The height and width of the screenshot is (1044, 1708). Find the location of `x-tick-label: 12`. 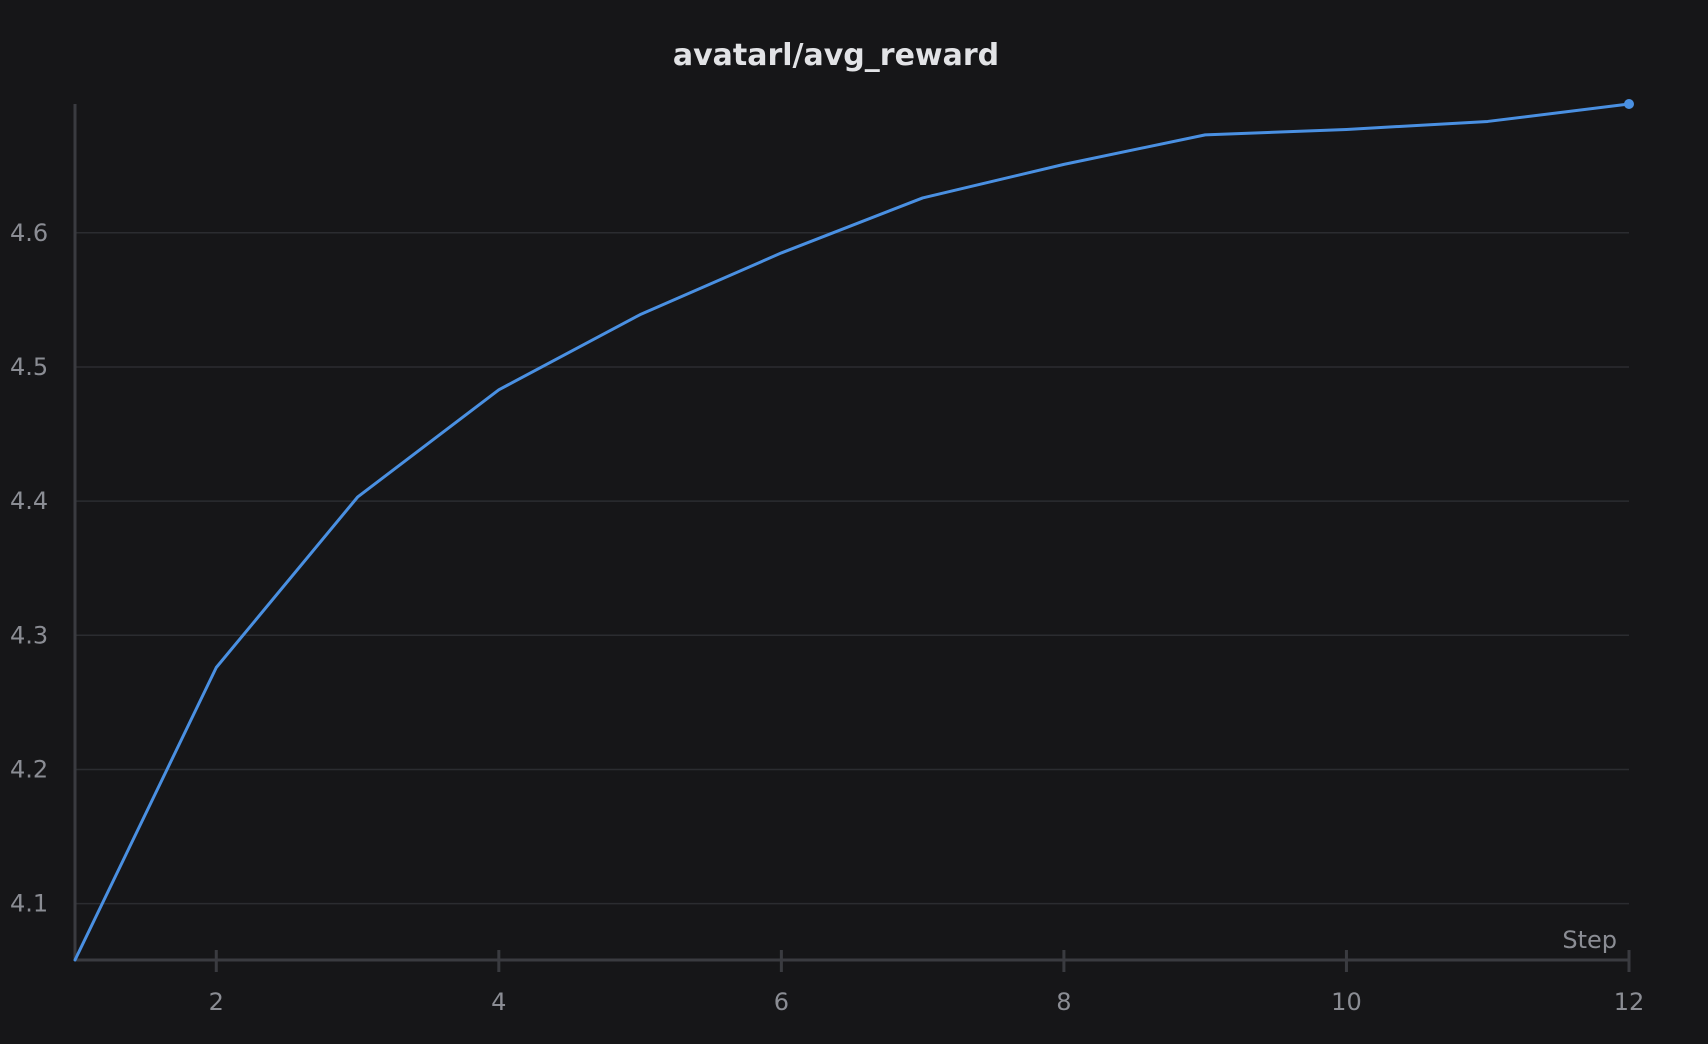

x-tick-label: 12 is located at coordinates (1629, 1002).